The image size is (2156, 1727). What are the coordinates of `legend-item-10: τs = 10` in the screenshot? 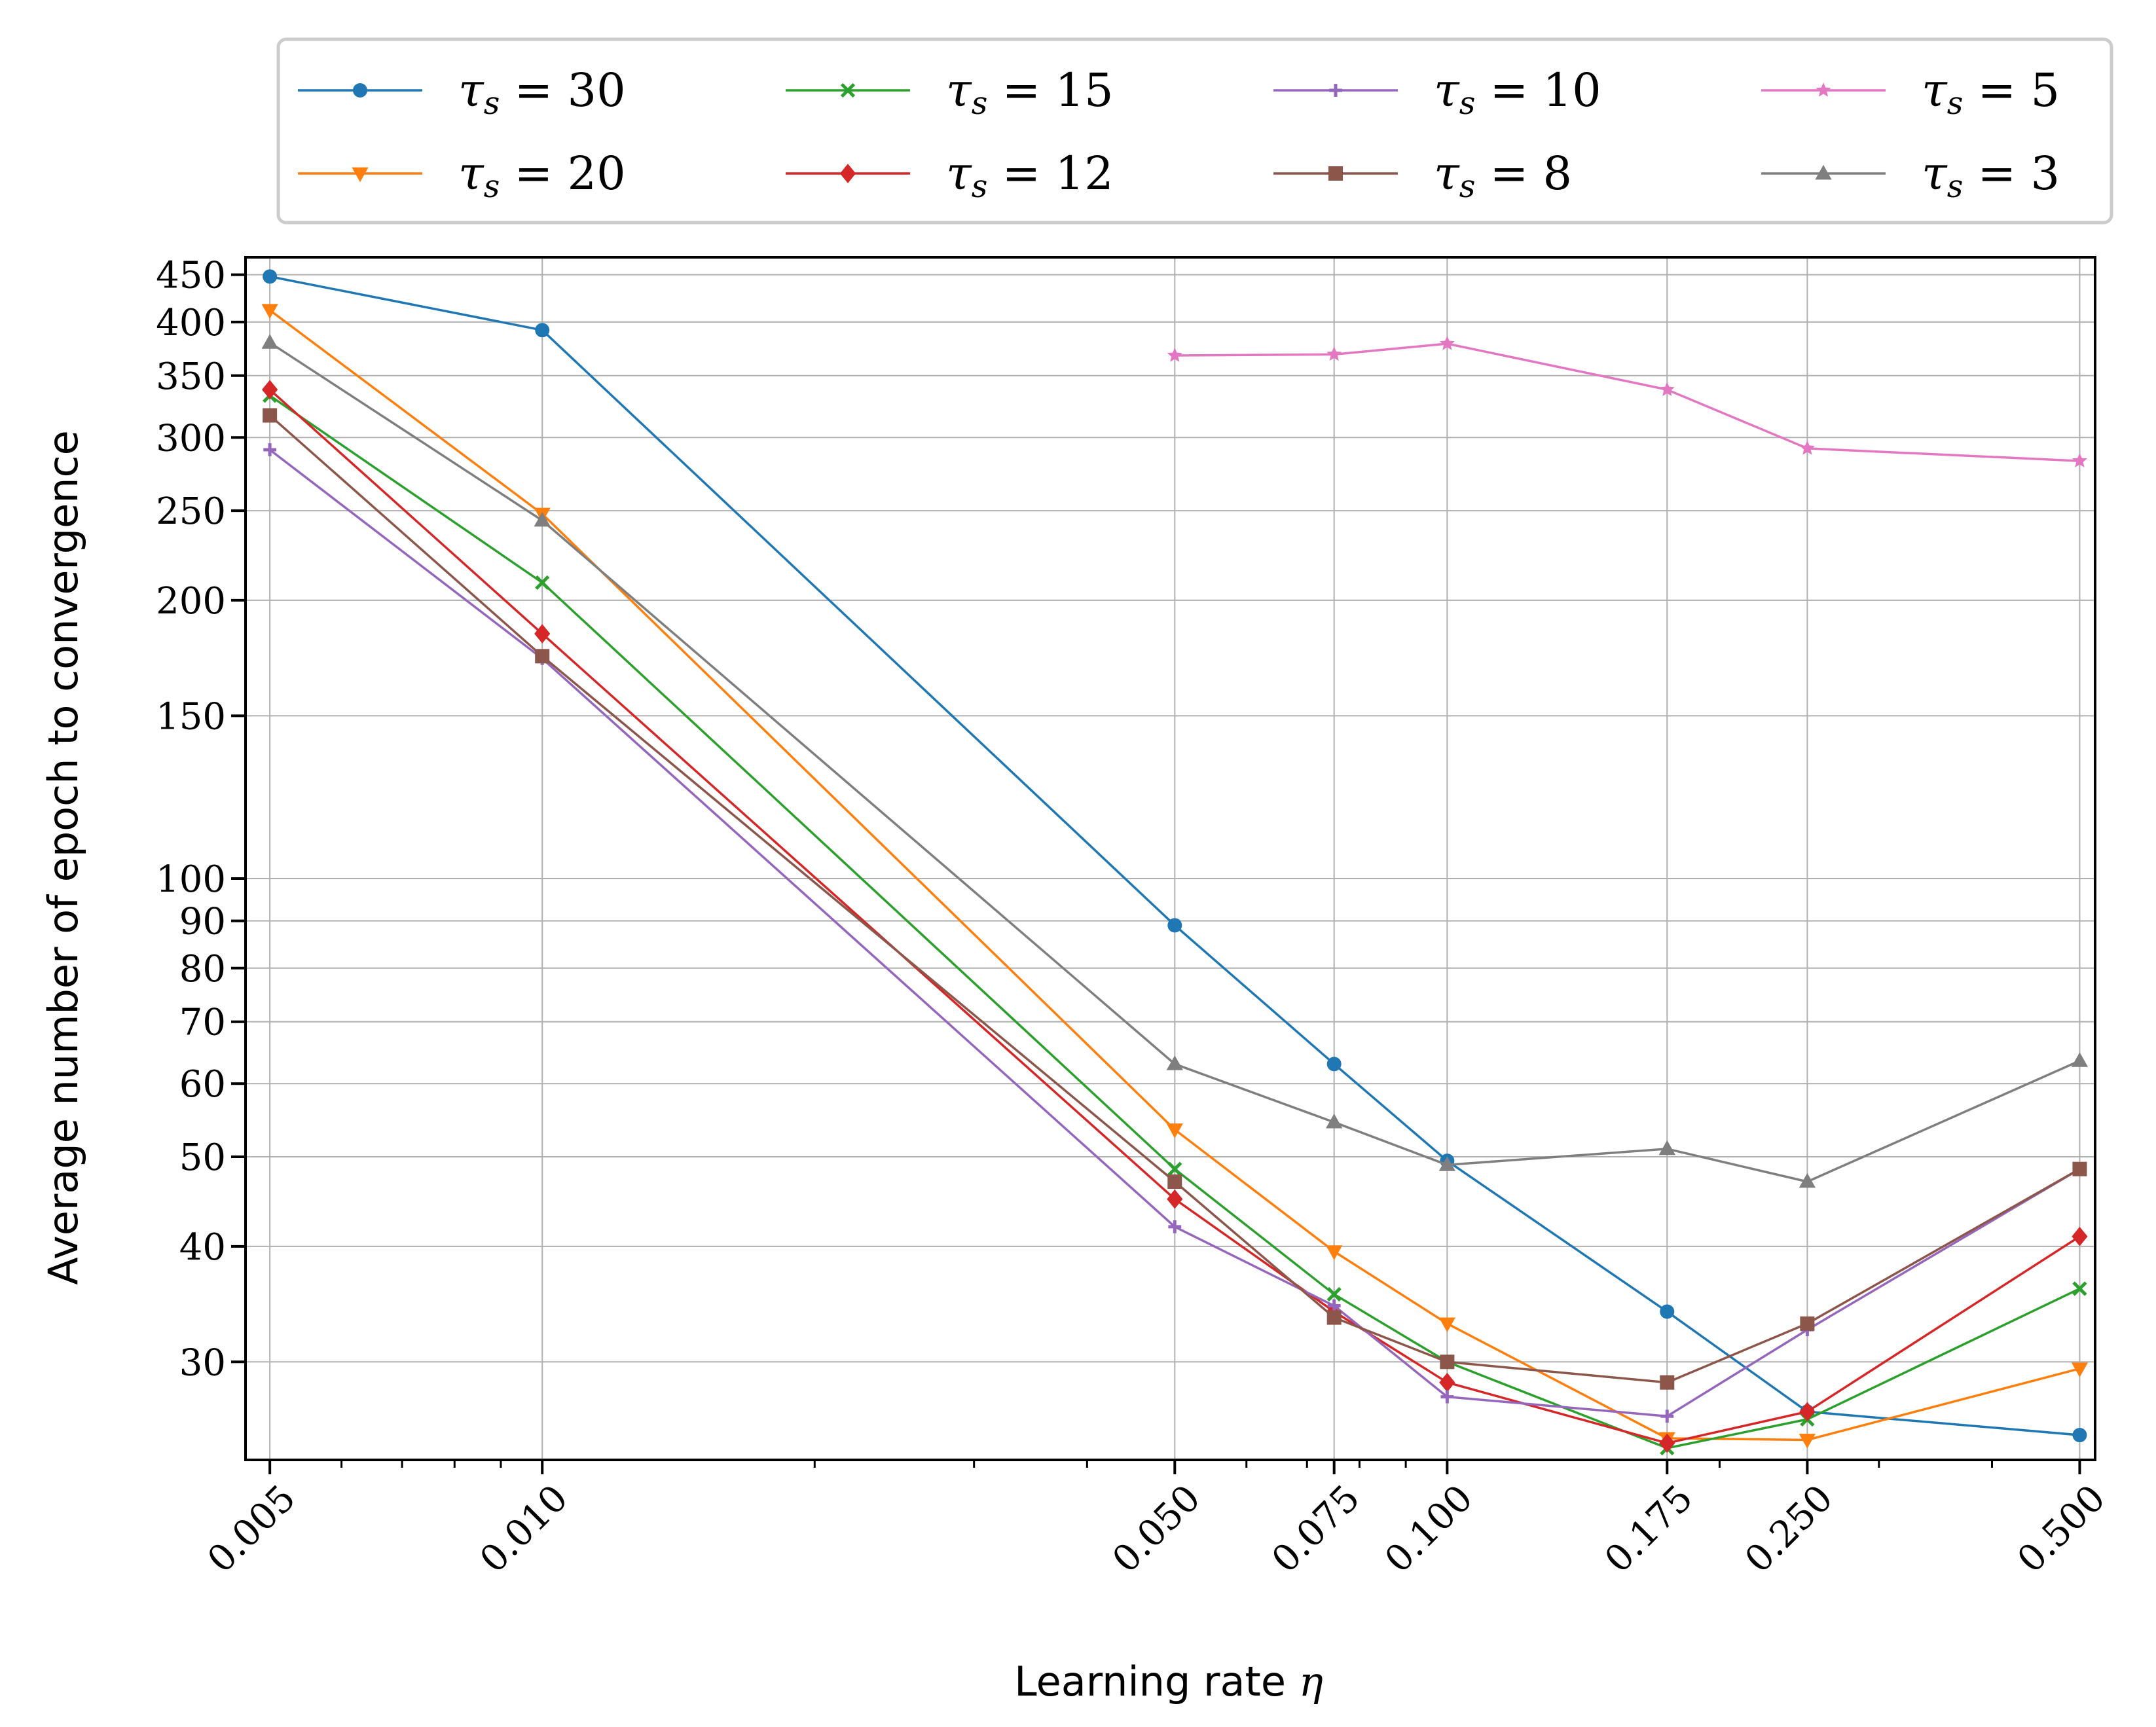 It's located at (1437, 93).